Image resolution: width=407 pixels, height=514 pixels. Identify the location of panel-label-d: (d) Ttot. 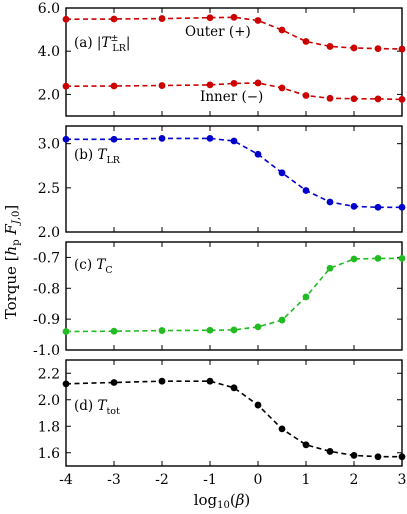
(97, 407).